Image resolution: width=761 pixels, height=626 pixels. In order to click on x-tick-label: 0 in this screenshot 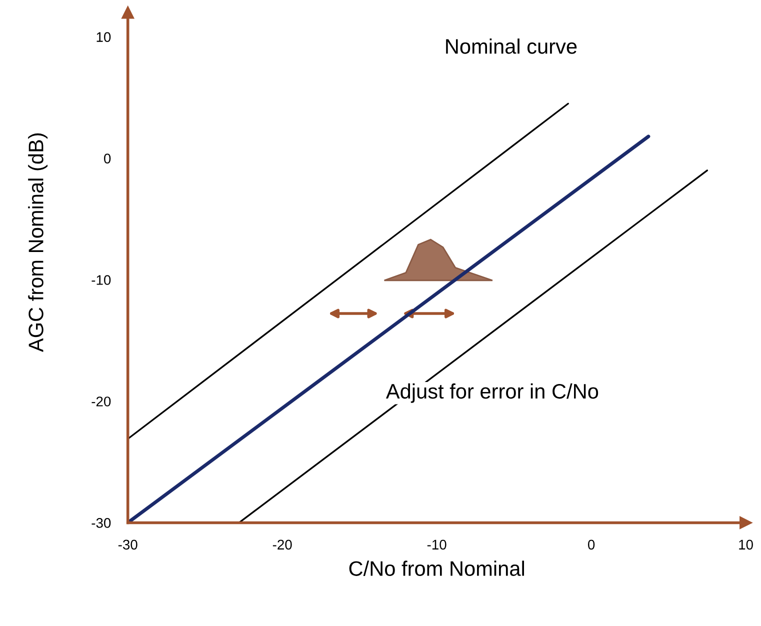, I will do `click(591, 545)`.